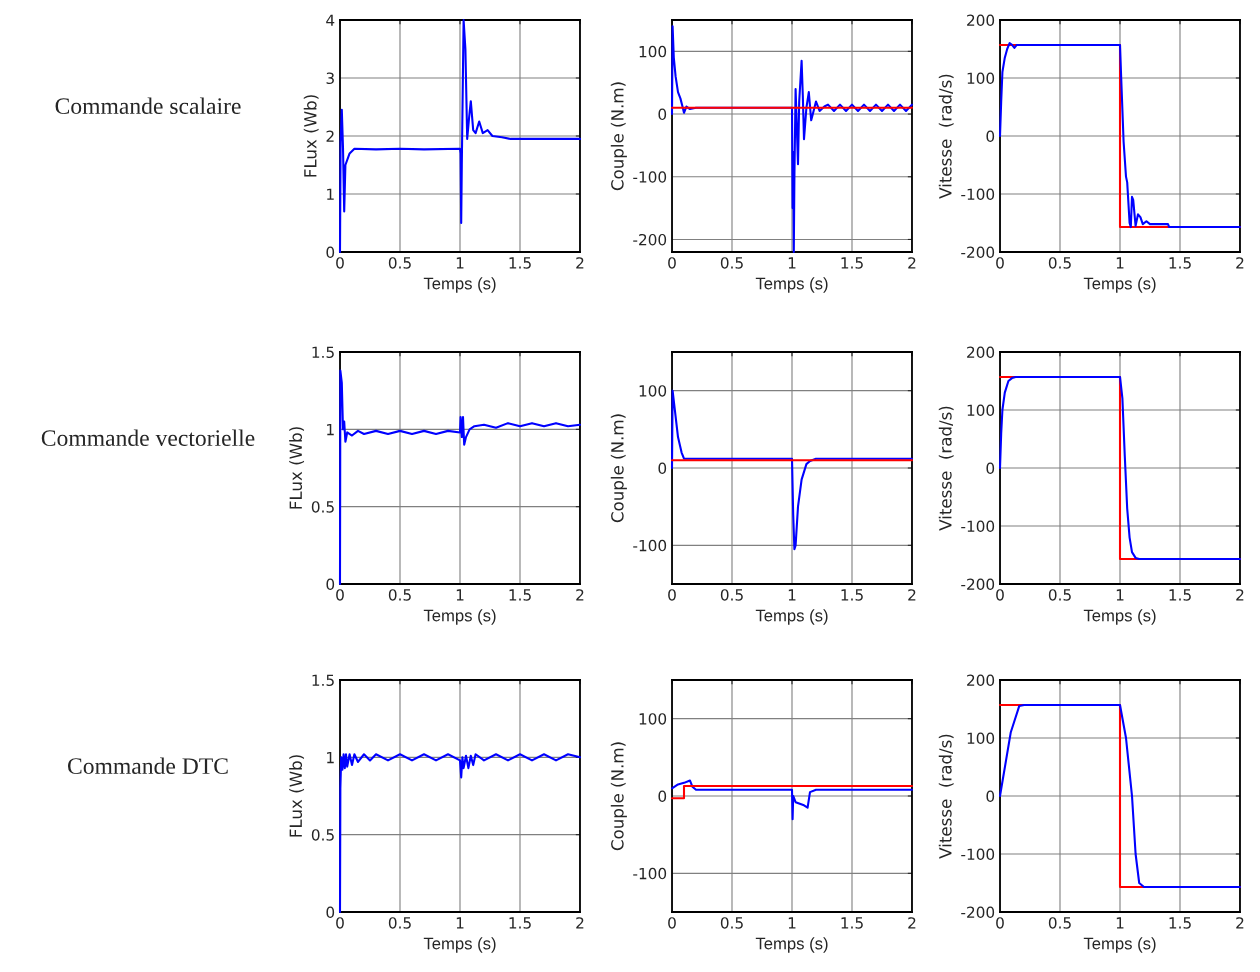 The height and width of the screenshot is (972, 1260). What do you see at coordinates (330, 78) in the screenshot?
I see `y-tick-label: 3` at bounding box center [330, 78].